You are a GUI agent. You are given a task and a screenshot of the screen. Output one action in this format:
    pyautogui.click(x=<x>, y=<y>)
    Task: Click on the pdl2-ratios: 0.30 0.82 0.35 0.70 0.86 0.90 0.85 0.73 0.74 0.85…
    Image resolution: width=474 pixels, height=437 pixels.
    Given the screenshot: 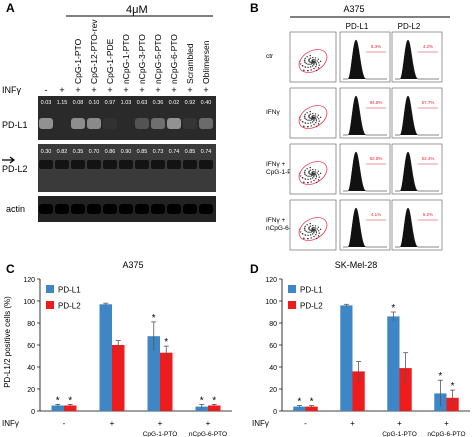 What is the action you would take?
    pyautogui.click(x=126, y=152)
    